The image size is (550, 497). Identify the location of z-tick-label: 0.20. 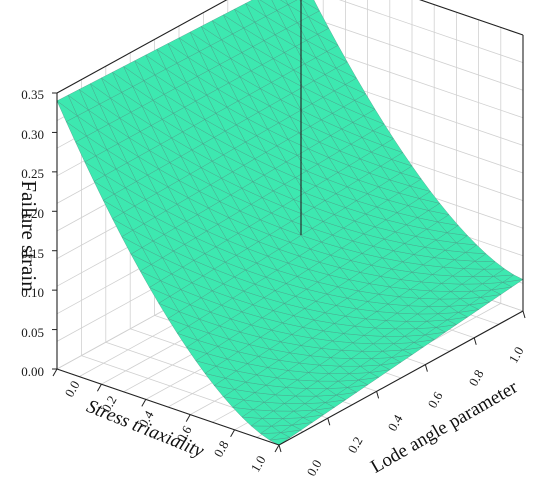
(32, 213).